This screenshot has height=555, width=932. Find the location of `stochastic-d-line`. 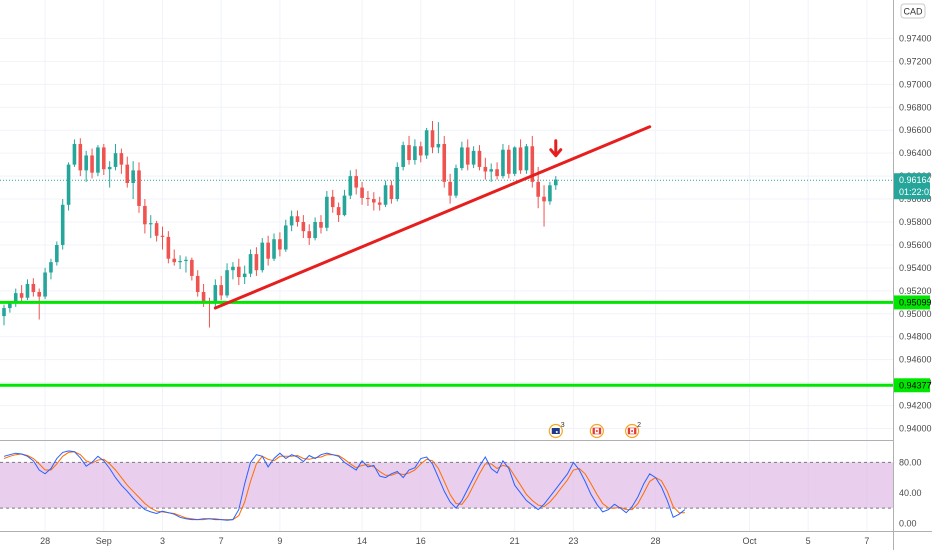

stochastic-d-line is located at coordinates (344, 486).